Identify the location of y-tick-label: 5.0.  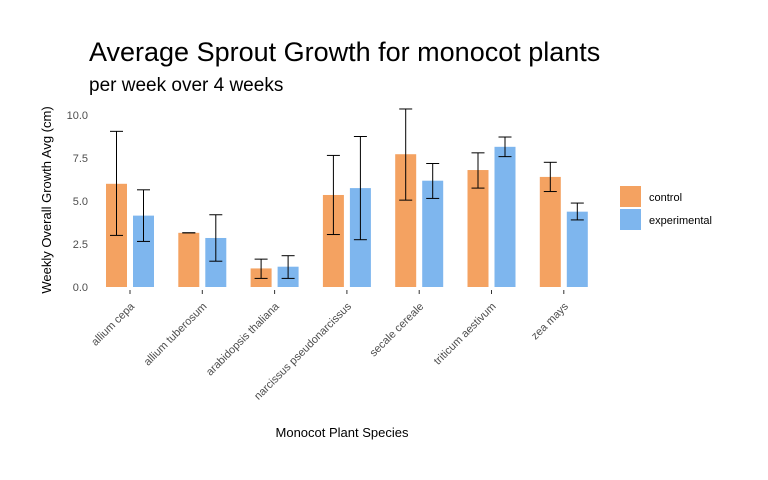
(80, 202).